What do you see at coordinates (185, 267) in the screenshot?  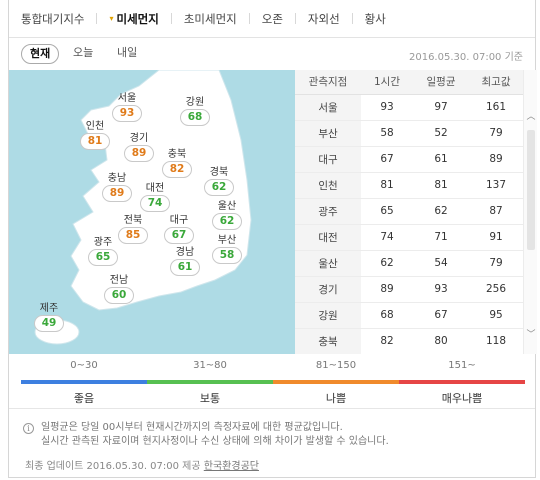 I see `region-value: 61` at bounding box center [185, 267].